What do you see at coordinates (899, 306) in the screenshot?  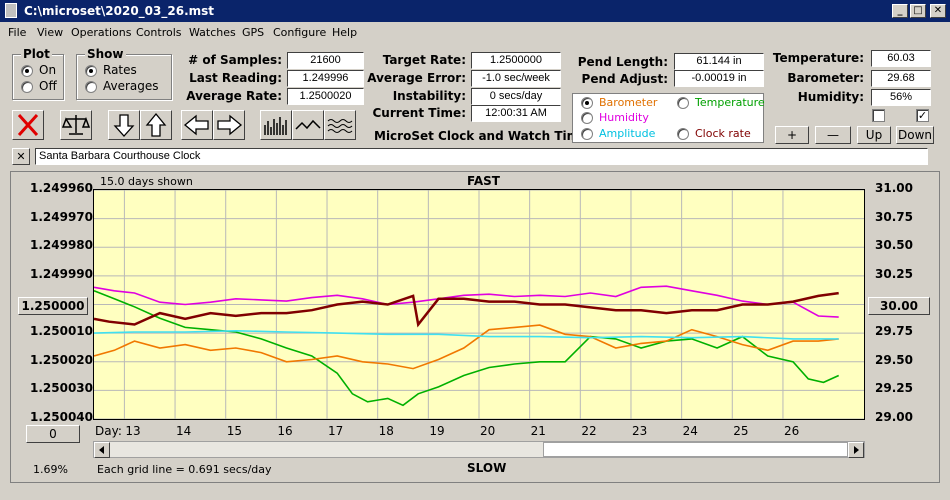 I see `right-scale-button: 30.00` at bounding box center [899, 306].